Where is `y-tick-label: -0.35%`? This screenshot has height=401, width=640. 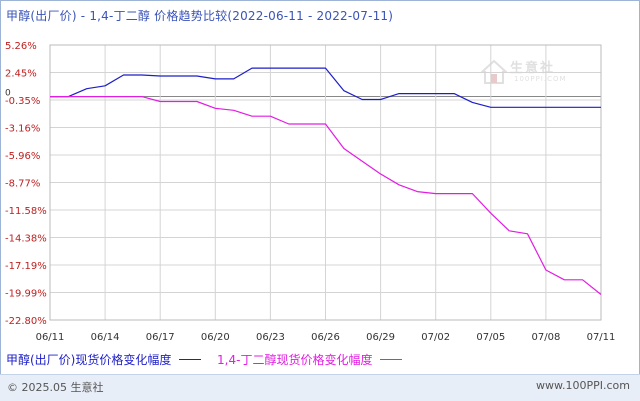 y-tick-label: -0.35% is located at coordinates (22, 101).